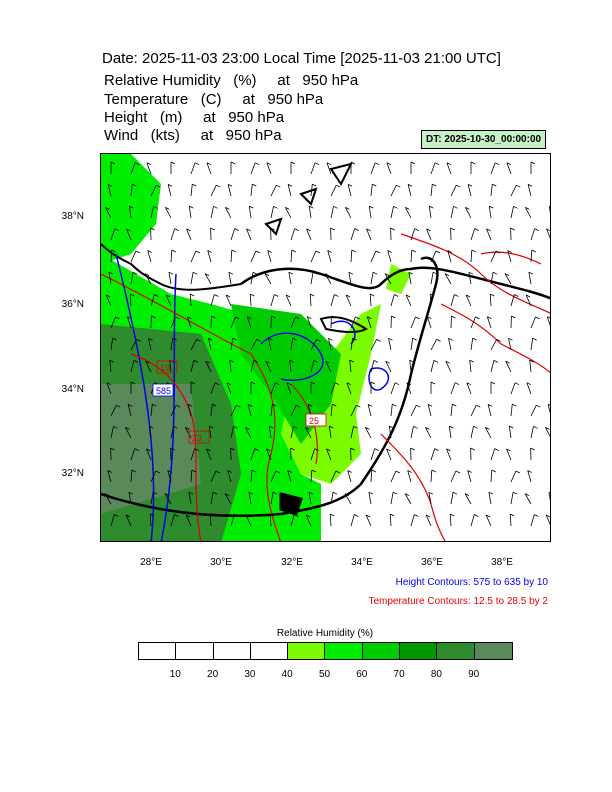  I want to click on variable-line-height: Height (m) at 950 hPa, so click(194, 117).